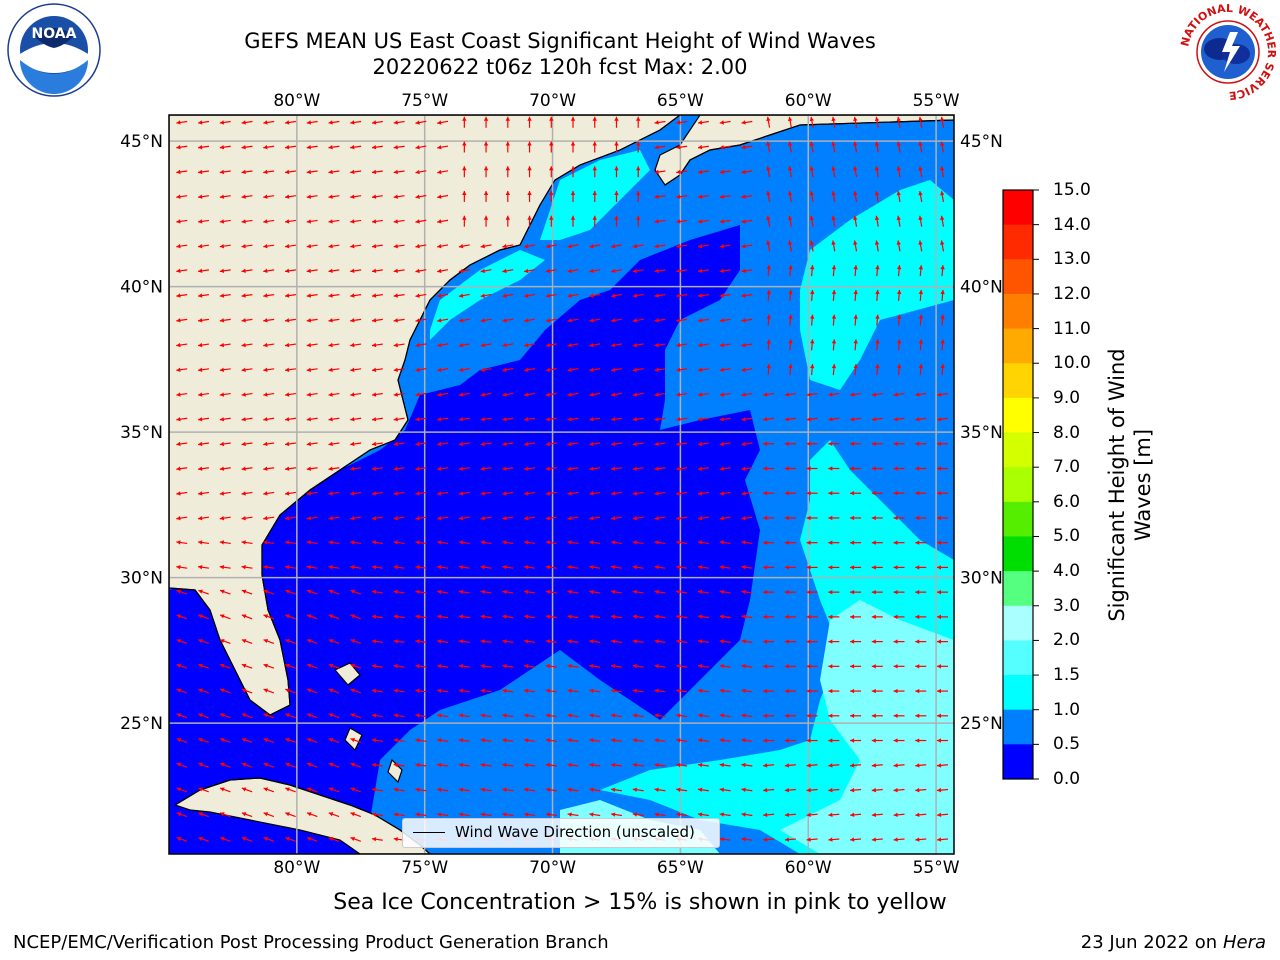  What do you see at coordinates (429, 832) in the screenshot?
I see `legend-line-icon` at bounding box center [429, 832].